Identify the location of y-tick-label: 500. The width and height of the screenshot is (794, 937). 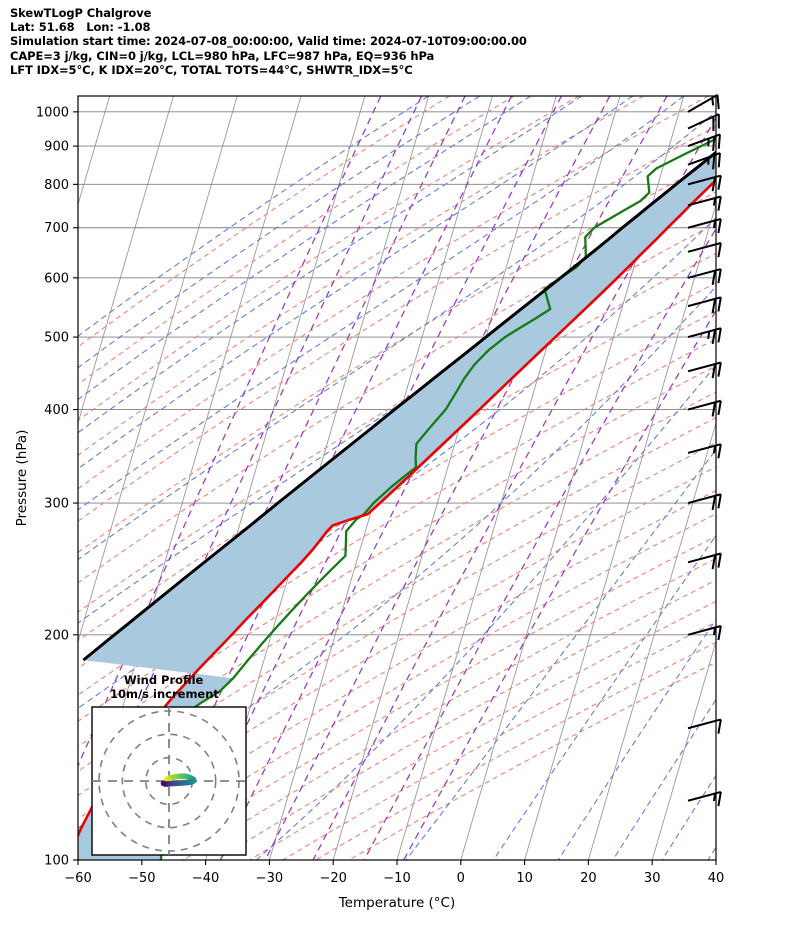
(56, 338).